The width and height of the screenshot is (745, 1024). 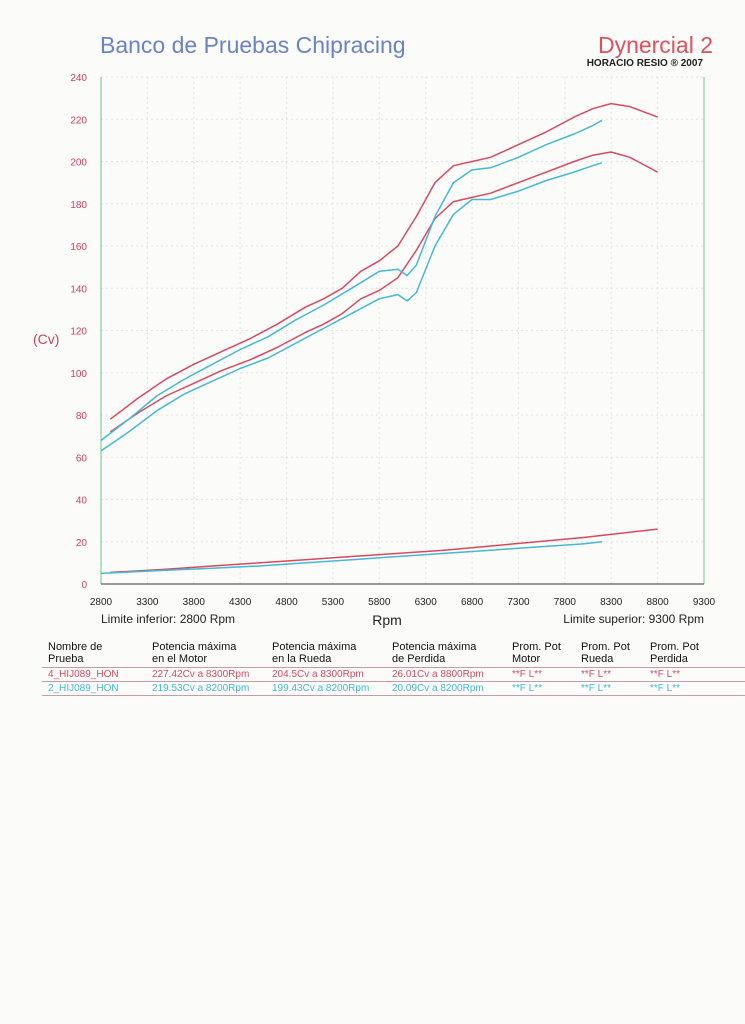 What do you see at coordinates (286, 602) in the screenshot?
I see `x-tick-label: 4800` at bounding box center [286, 602].